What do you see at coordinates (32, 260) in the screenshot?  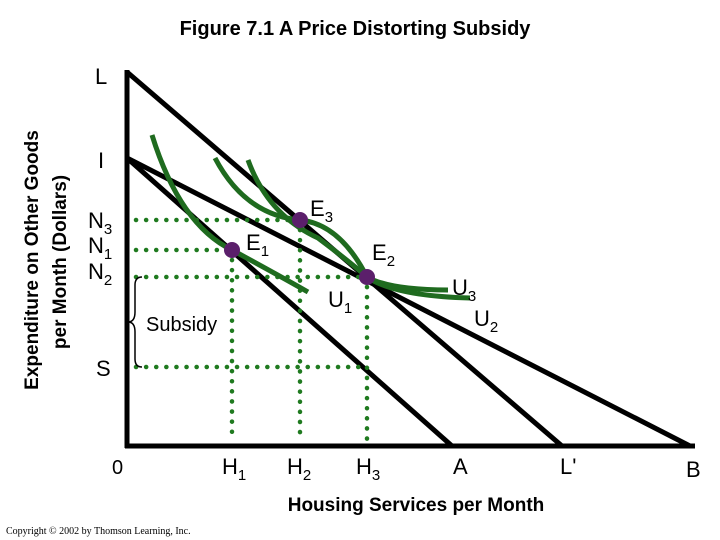 I see `y-axis-title-line1: Expenditure on Other Goods` at bounding box center [32, 260].